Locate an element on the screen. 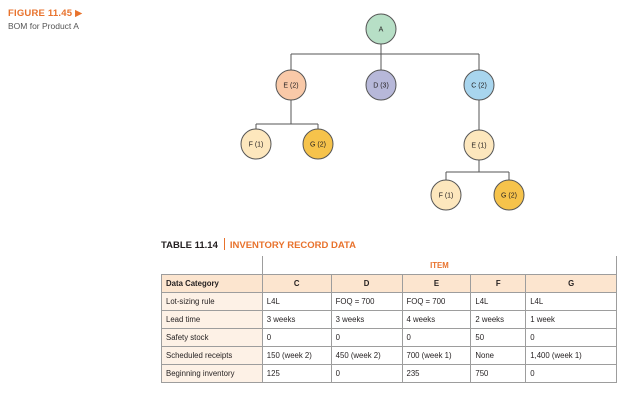 Image resolution: width=624 pixels, height=401 pixels. title-divider is located at coordinates (224, 244).